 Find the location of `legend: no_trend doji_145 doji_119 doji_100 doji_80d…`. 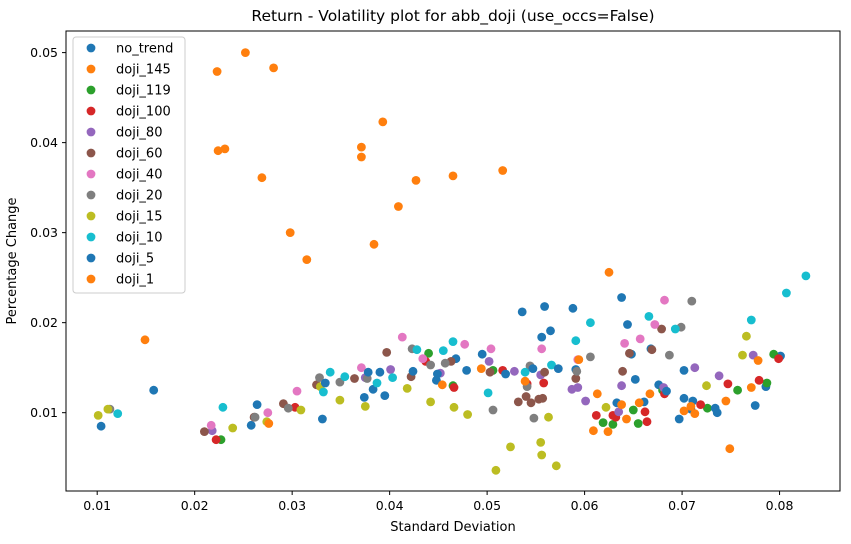

legend: no_trend doji_145 doji_119 doji_100 doji_80d… is located at coordinates (129, 165).